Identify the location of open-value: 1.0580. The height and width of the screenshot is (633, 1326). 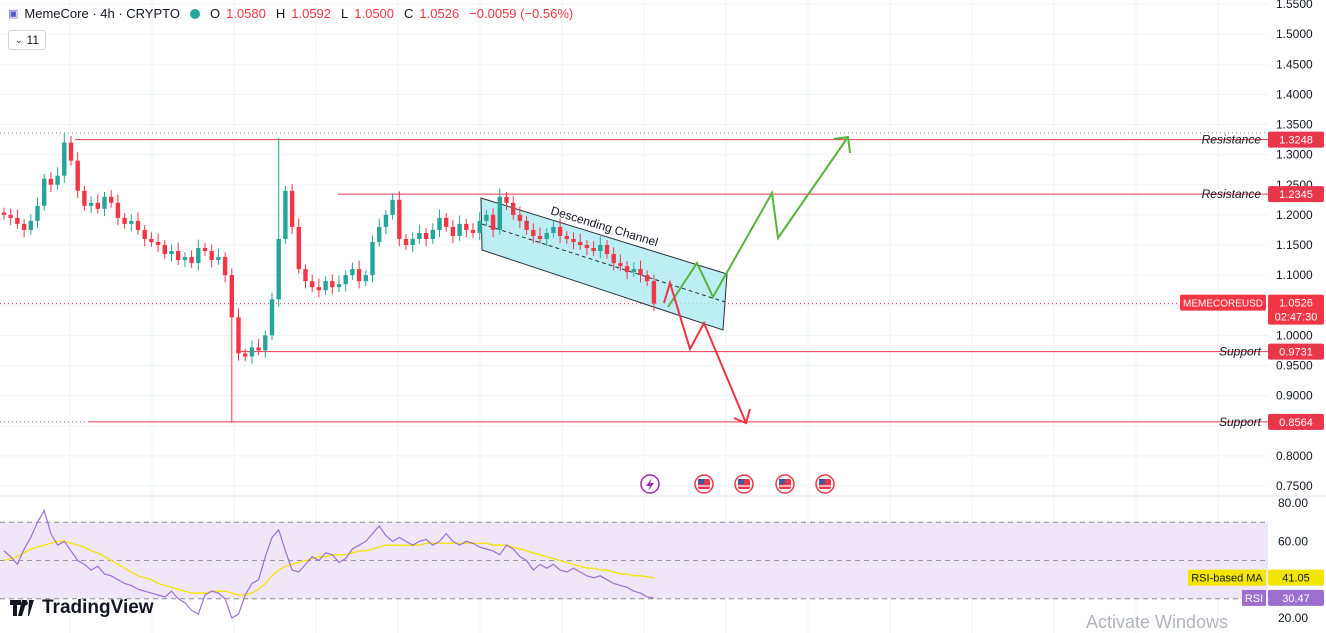
(246, 13).